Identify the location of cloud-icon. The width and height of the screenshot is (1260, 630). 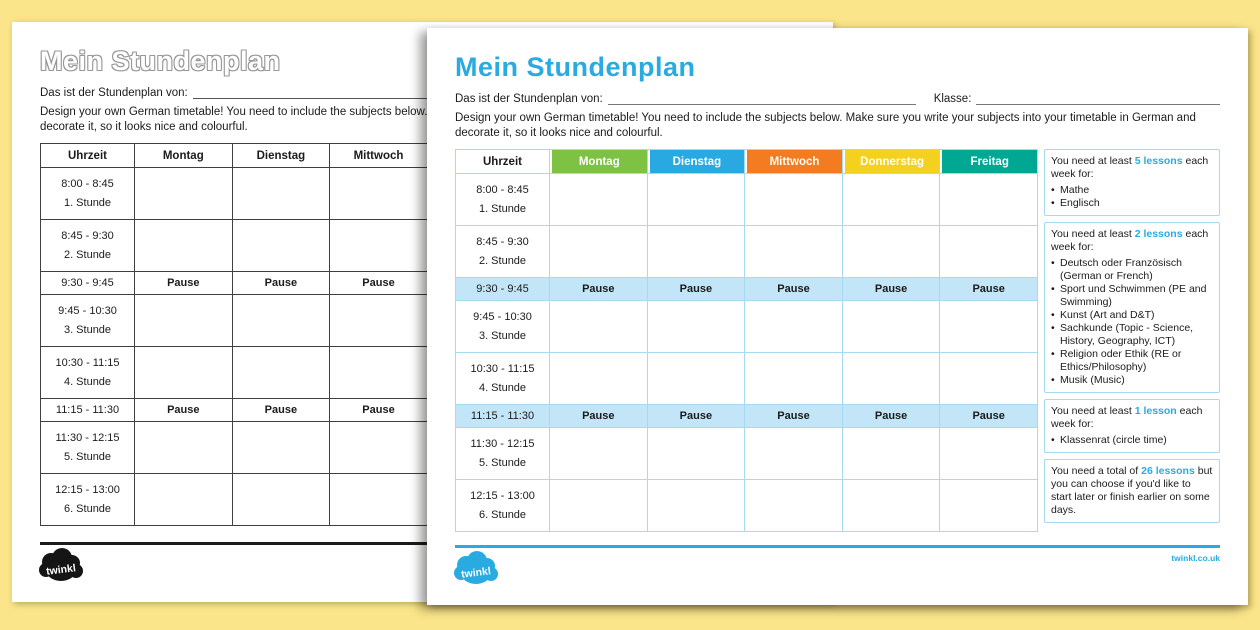
(61, 564).